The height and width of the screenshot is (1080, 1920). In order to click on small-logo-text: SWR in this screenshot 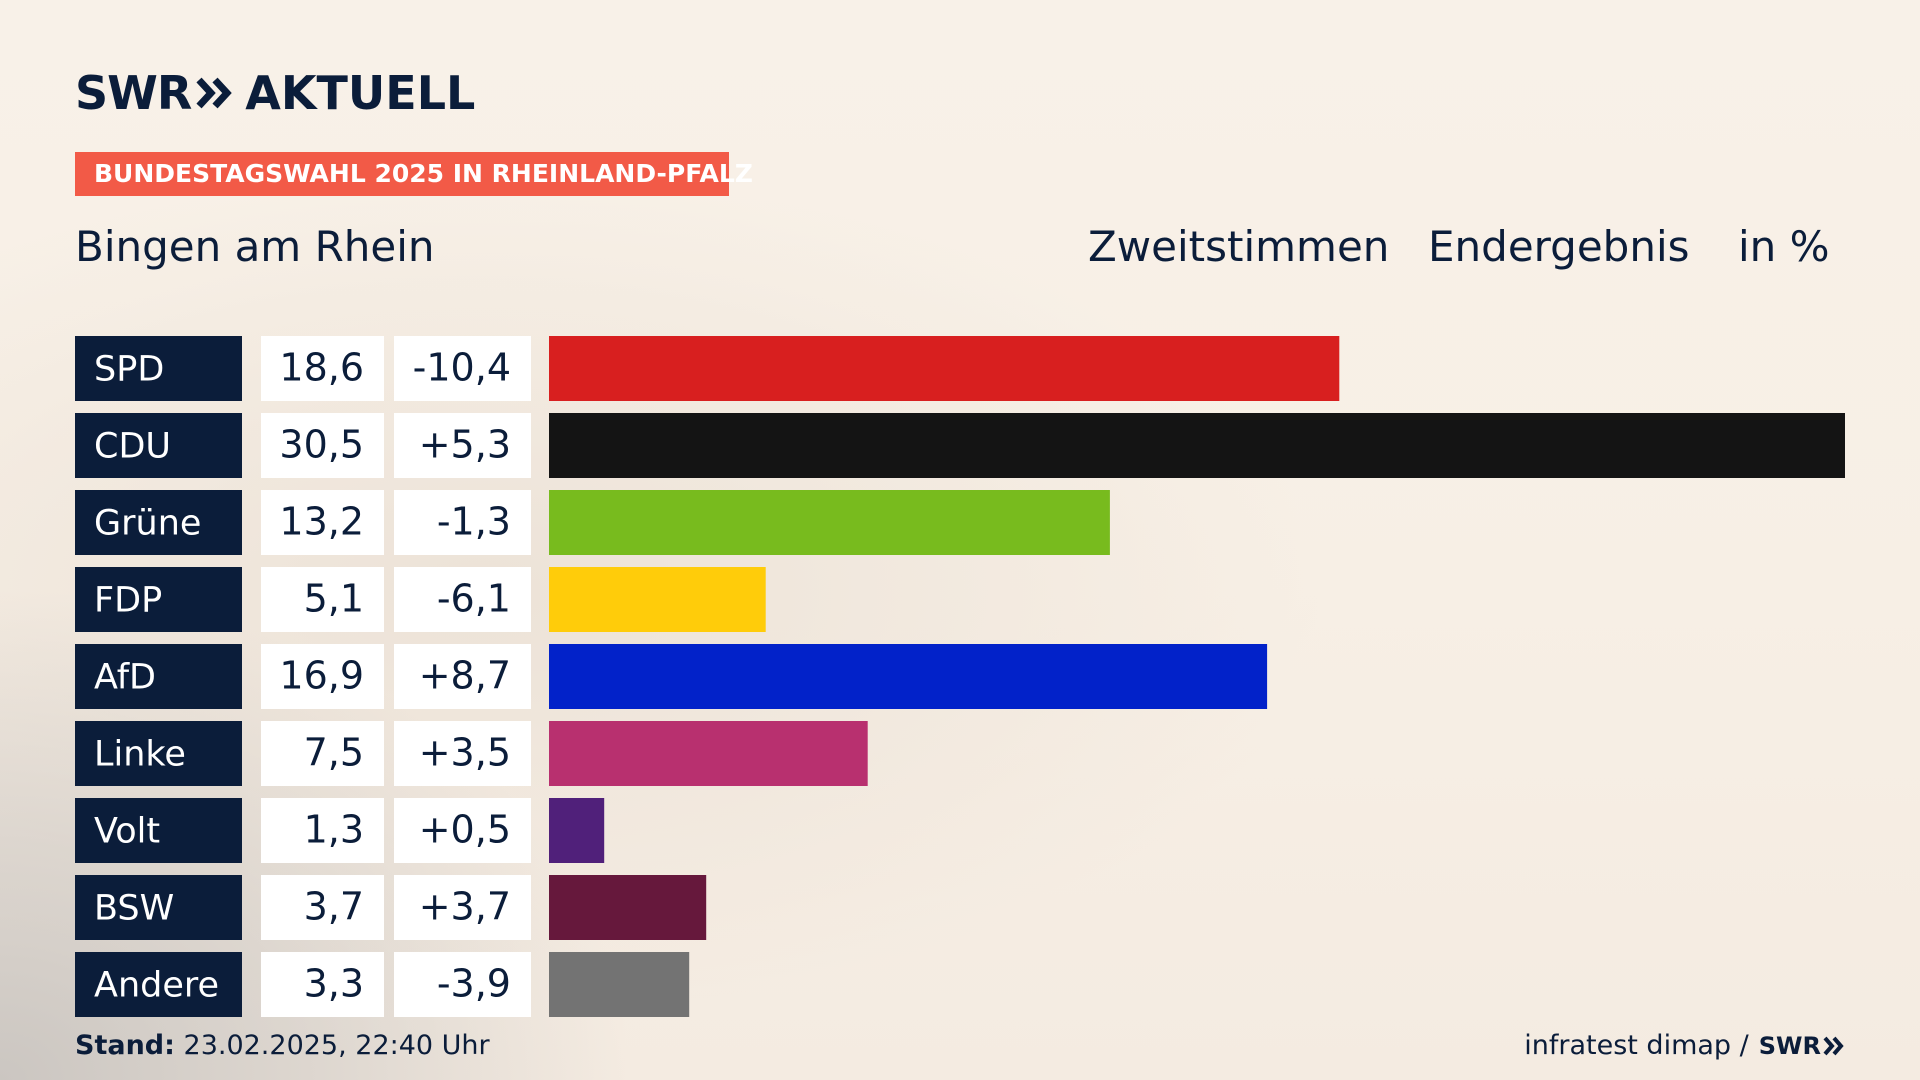, I will do `click(1789, 1045)`.